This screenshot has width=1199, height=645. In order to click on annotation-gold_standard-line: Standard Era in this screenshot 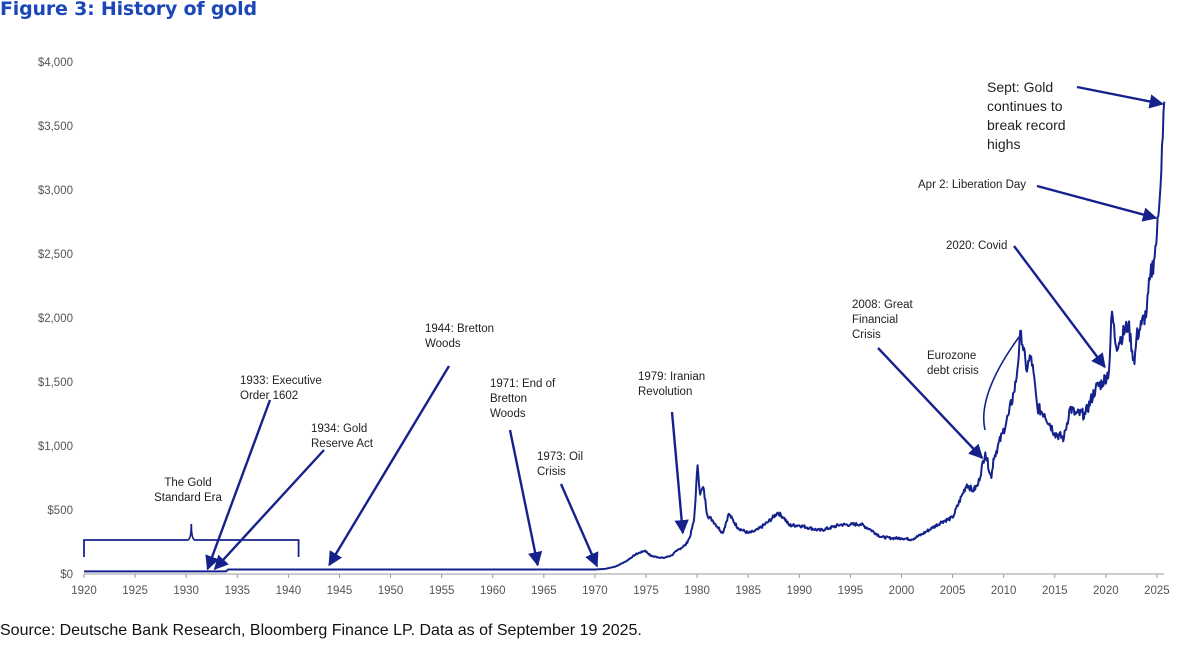, I will do `click(188, 498)`.